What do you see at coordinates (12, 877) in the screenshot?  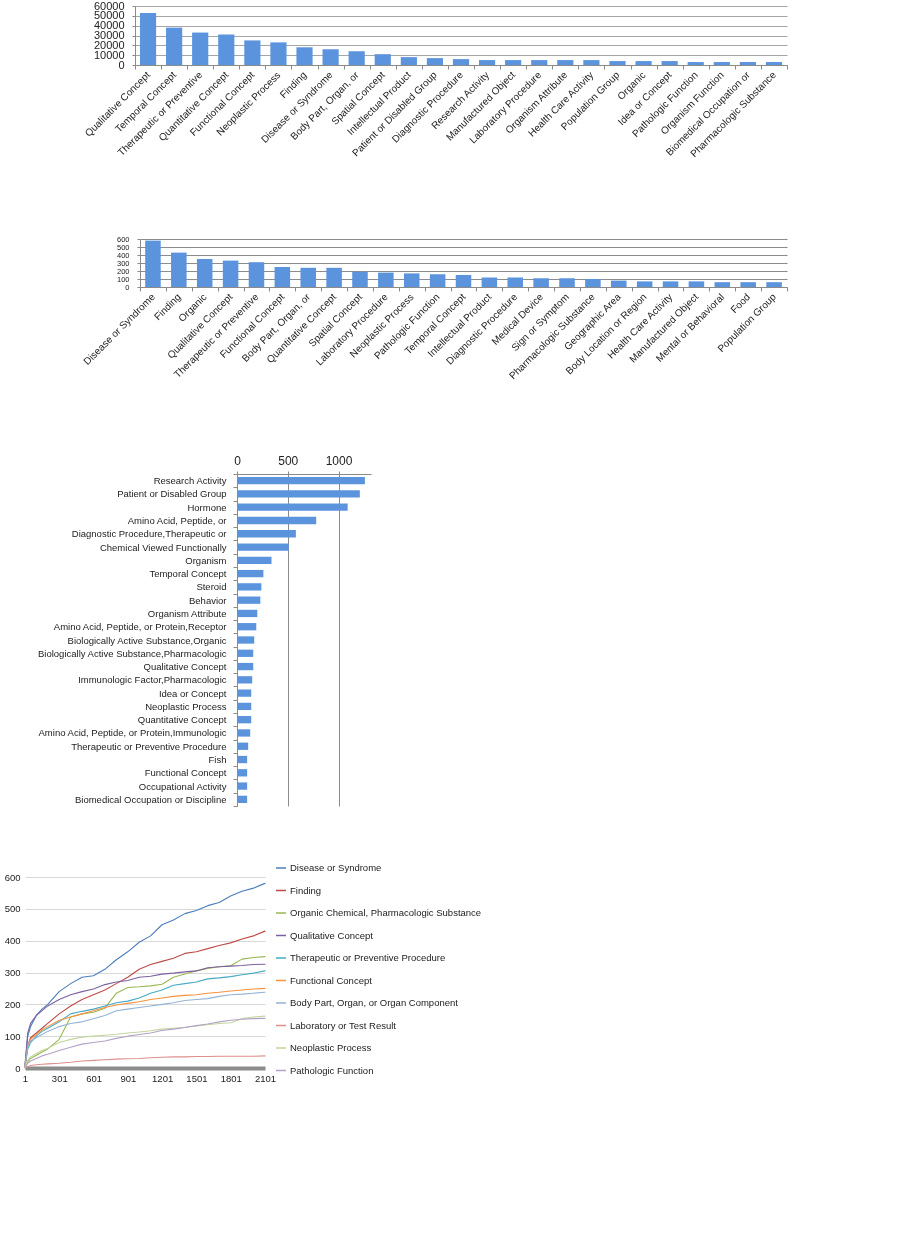 I see `y-tick-label: 600` at bounding box center [12, 877].